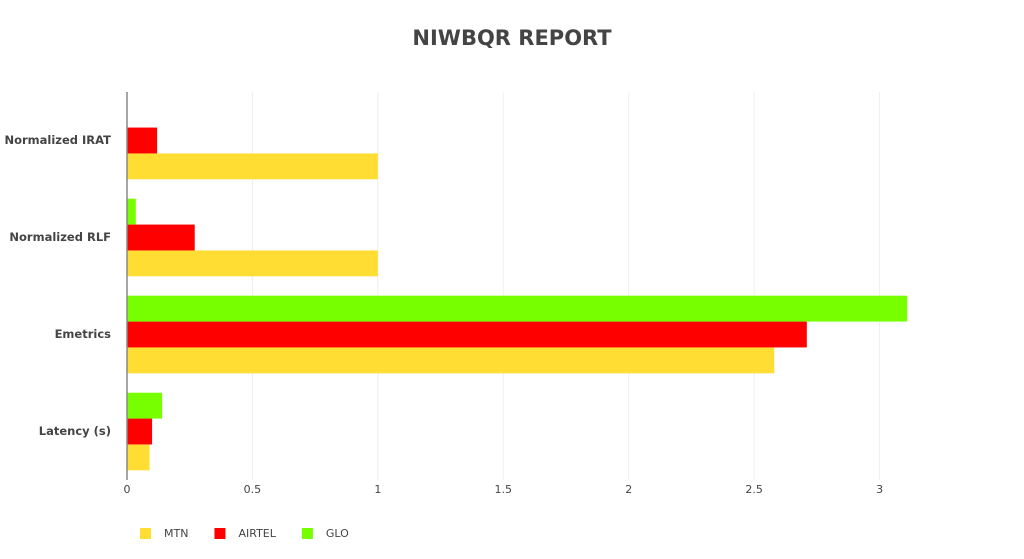 The height and width of the screenshot is (559, 1024). Describe the element at coordinates (57, 140) in the screenshot. I see `y-tick-label: Normalized IRAT` at that location.